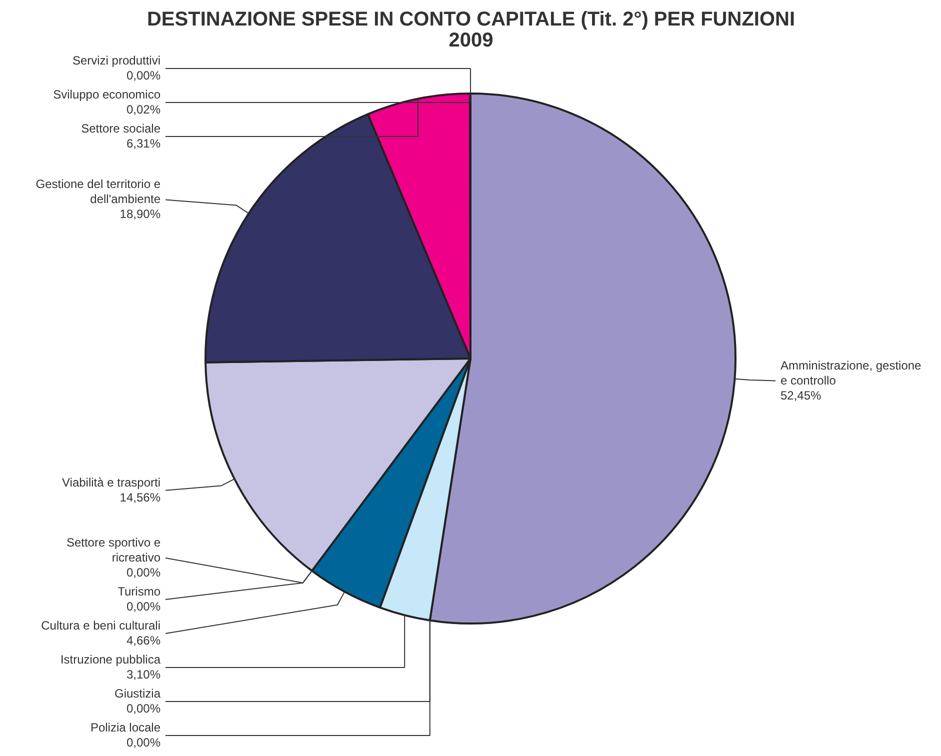  I want to click on data-label: 14,56%, so click(140, 497).